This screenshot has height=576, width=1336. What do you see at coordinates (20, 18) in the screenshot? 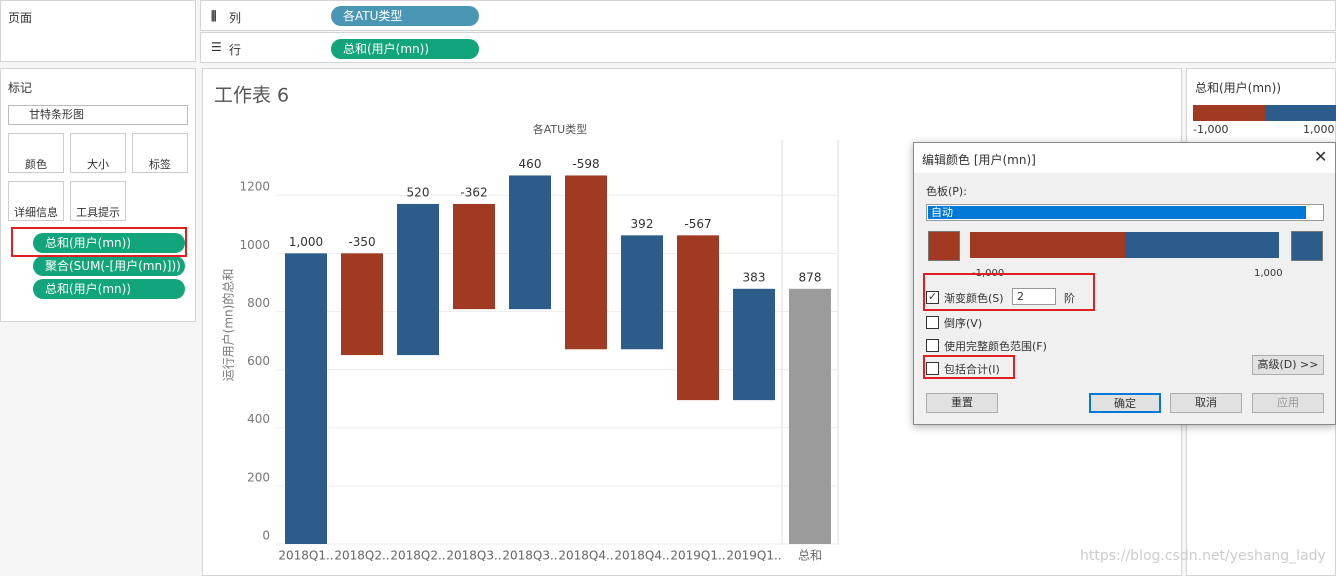
I see `pages-title: 页面` at bounding box center [20, 18].